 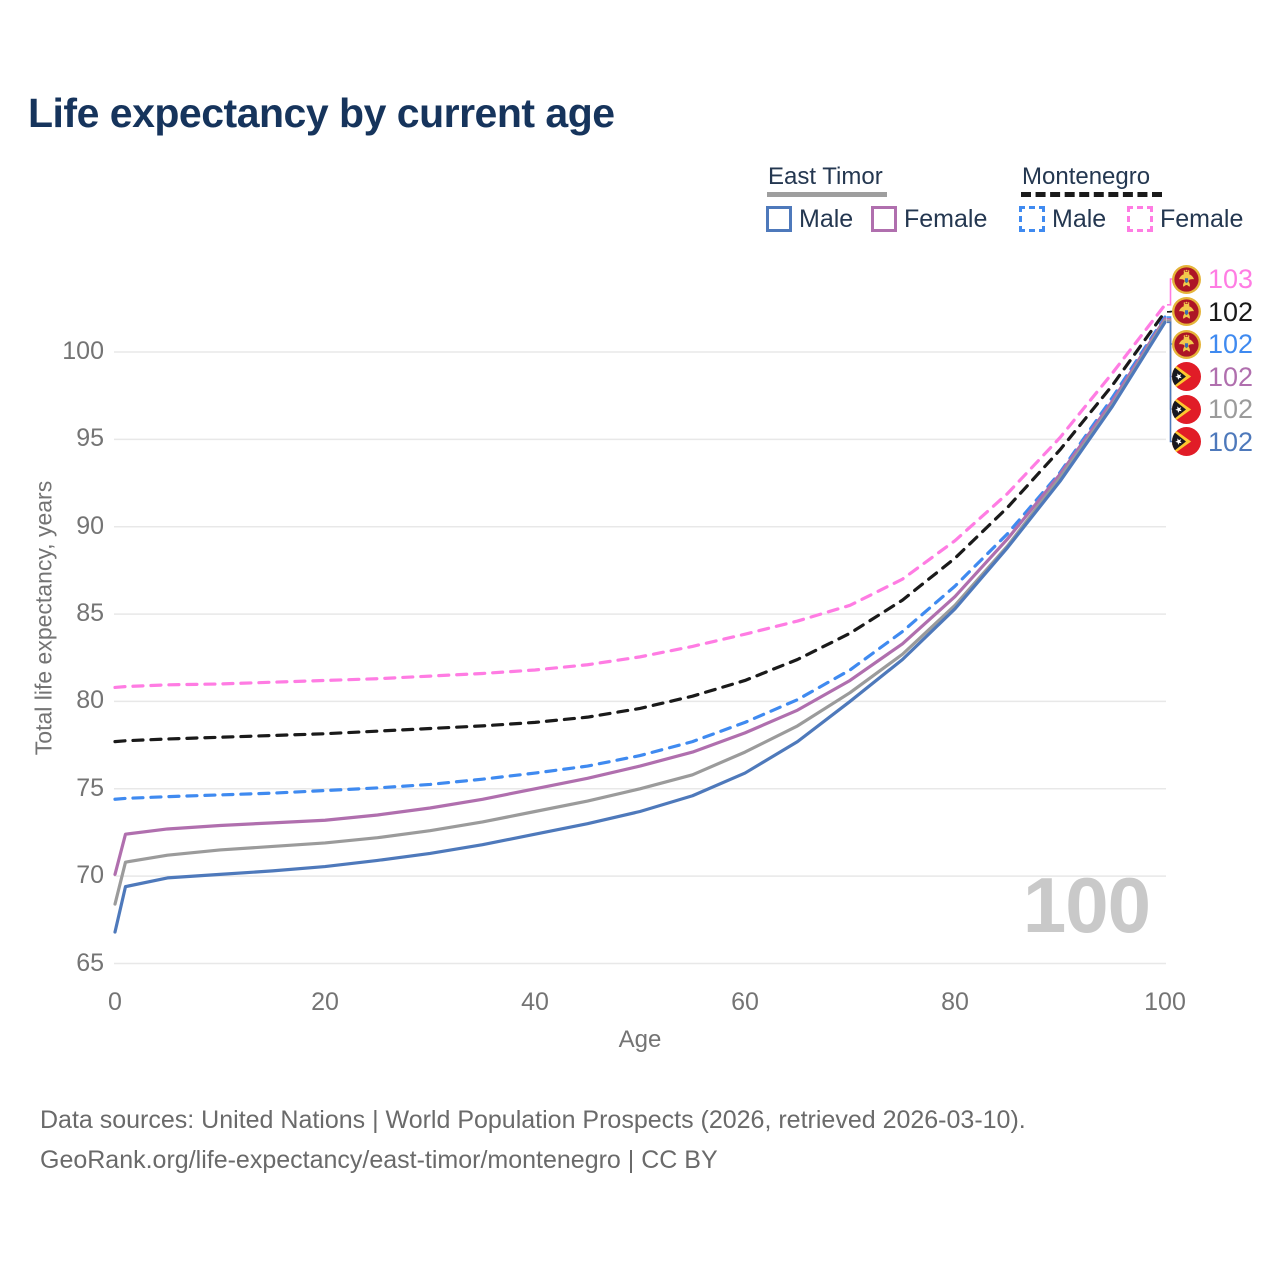 What do you see at coordinates (1231, 441) in the screenshot?
I see `end-value-east-timor-male: 102` at bounding box center [1231, 441].